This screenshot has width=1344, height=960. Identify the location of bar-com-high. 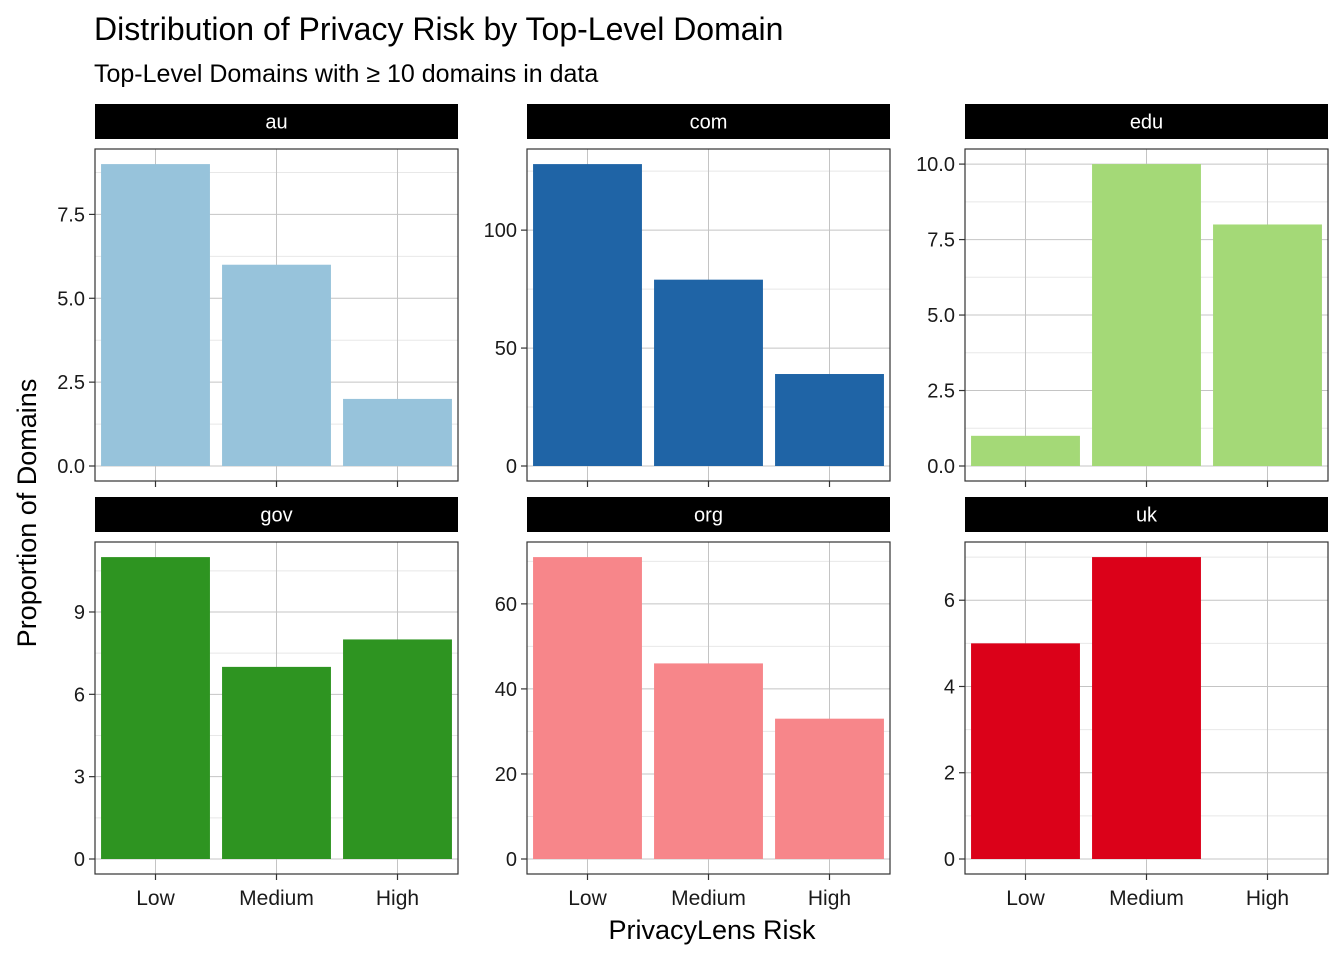
(829, 420).